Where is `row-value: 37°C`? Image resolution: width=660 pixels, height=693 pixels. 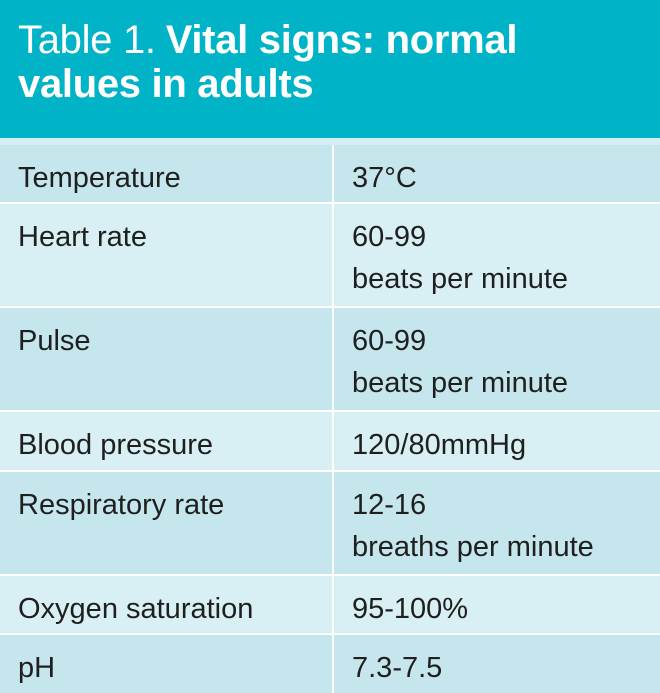 row-value: 37°C is located at coordinates (497, 173).